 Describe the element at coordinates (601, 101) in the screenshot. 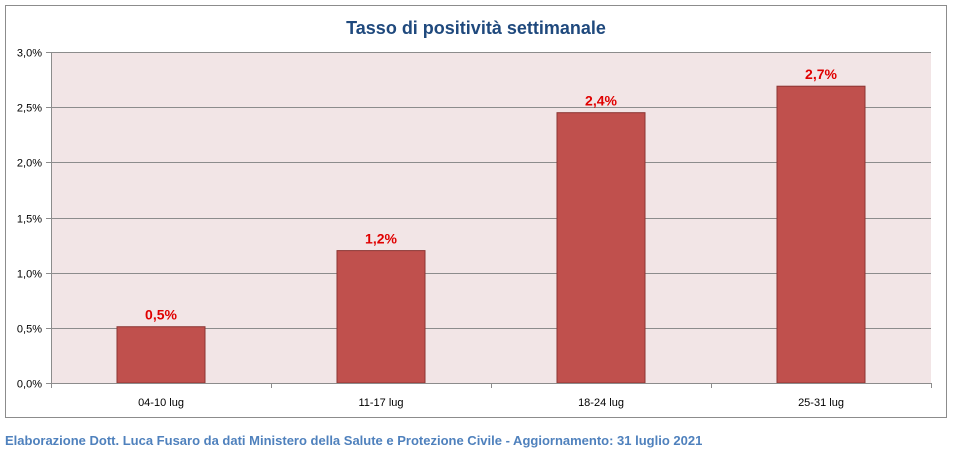

I see `data-label: 2,4%` at that location.